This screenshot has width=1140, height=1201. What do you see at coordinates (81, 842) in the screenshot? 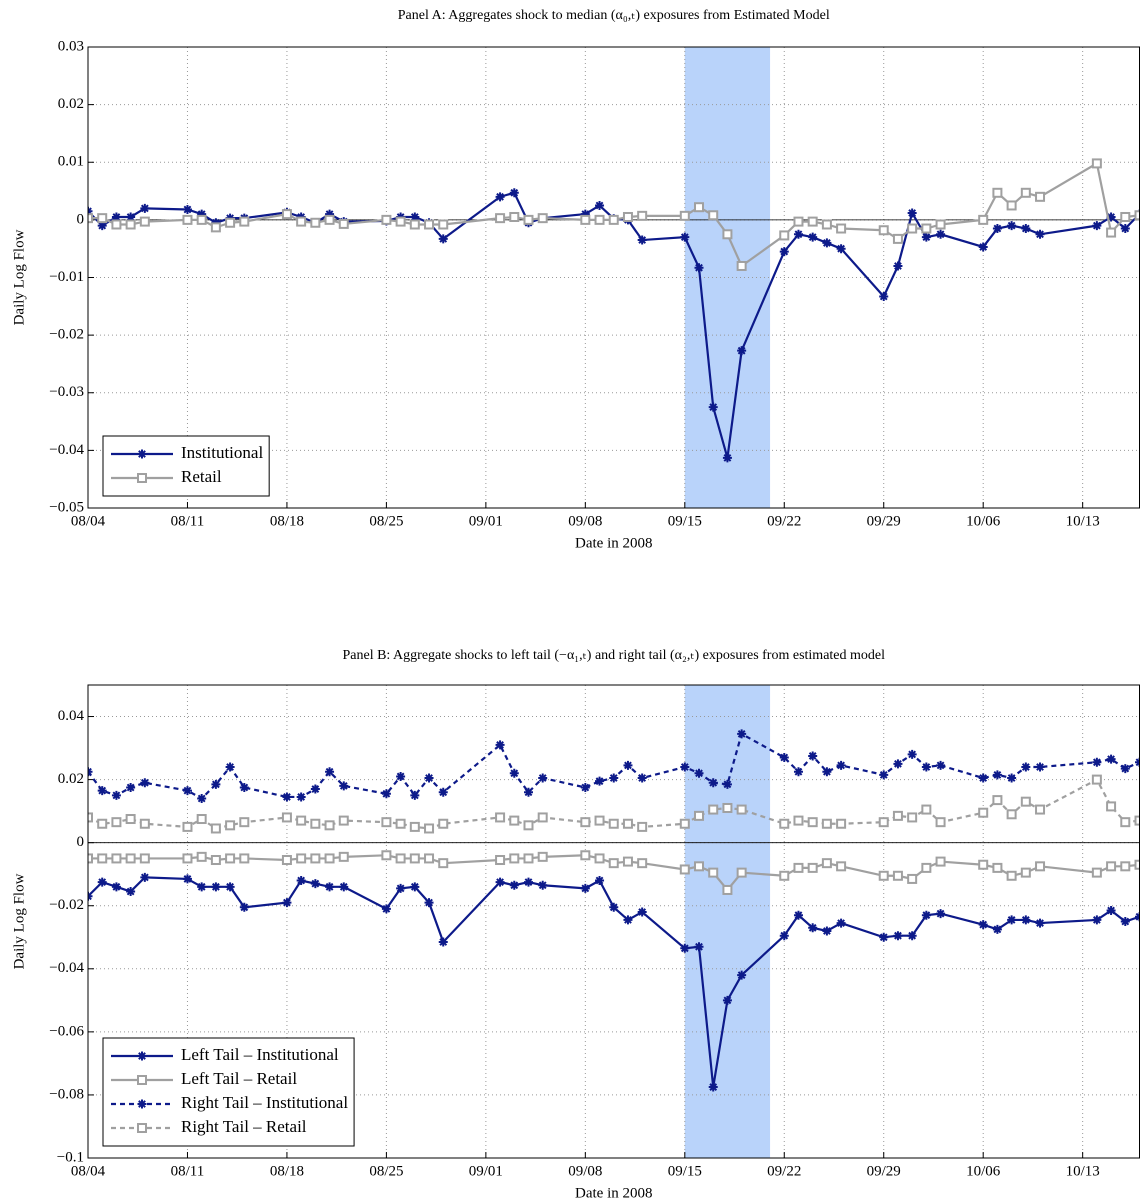
I see `y-tick-label: 0` at bounding box center [81, 842].